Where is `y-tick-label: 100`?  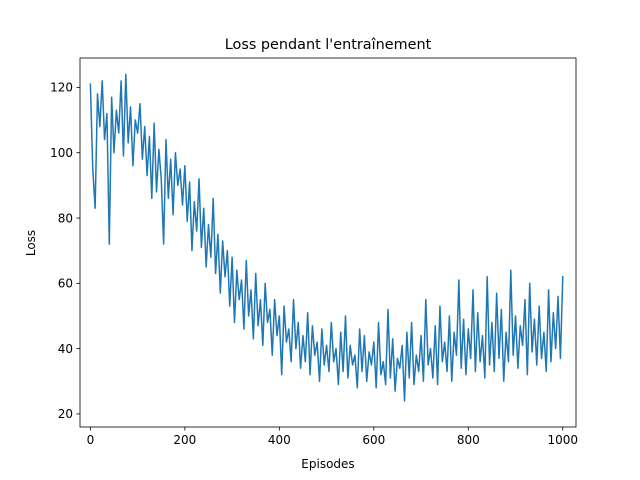
y-tick-label: 100 is located at coordinates (61, 153).